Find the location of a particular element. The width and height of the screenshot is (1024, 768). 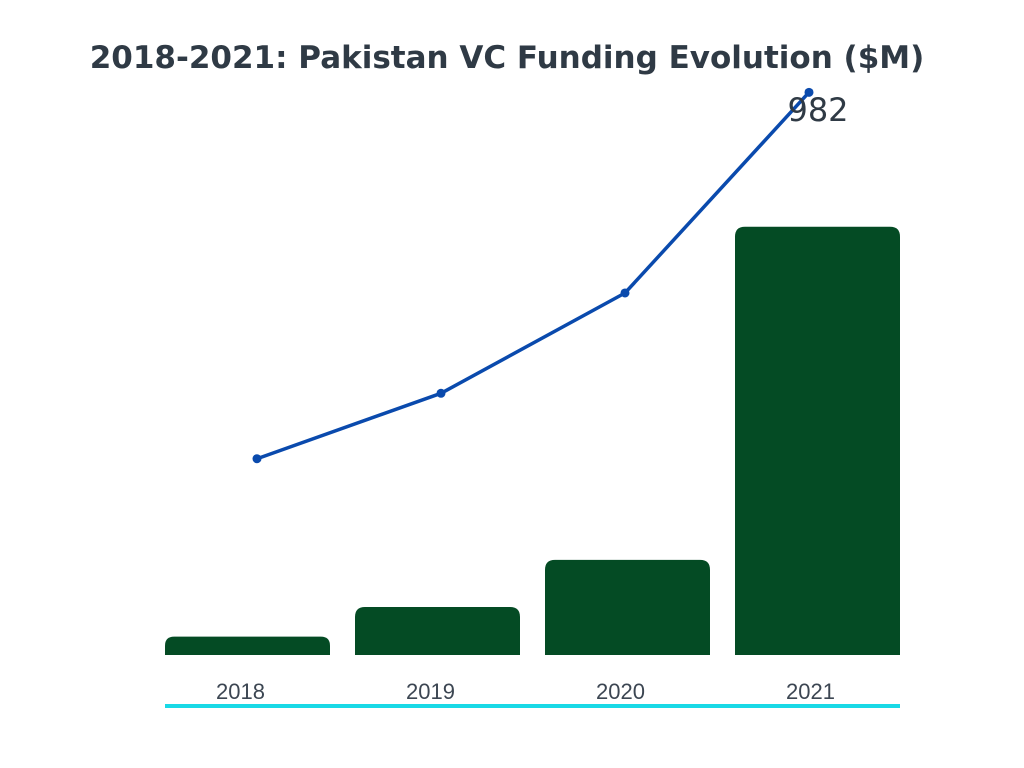

bar-2019 is located at coordinates (437, 631).